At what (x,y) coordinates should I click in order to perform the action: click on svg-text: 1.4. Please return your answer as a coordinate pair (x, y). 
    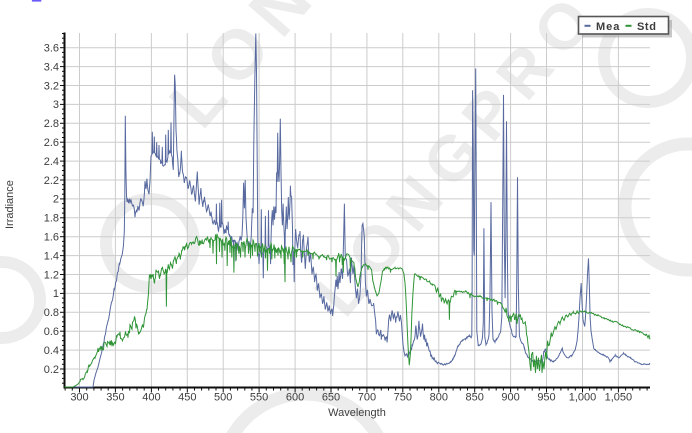
    Looking at the image, I should click on (51, 256).